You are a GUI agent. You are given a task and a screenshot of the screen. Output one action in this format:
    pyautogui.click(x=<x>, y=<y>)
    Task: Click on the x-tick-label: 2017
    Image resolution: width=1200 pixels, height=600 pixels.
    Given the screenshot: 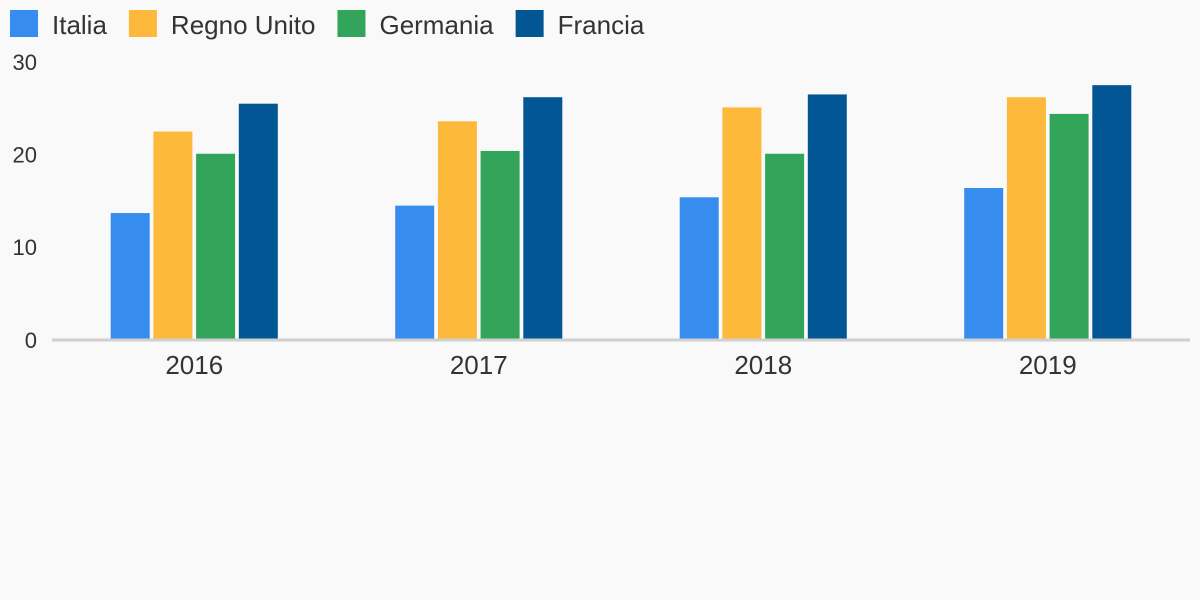 What is the action you would take?
    pyautogui.click(x=479, y=365)
    